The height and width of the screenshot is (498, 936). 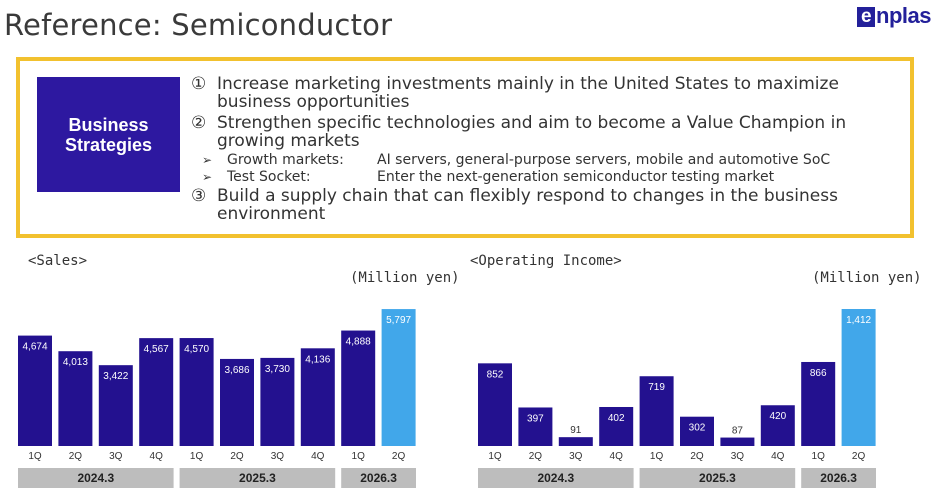 I want to click on sales-value-label: 3,422, so click(x=115, y=376).